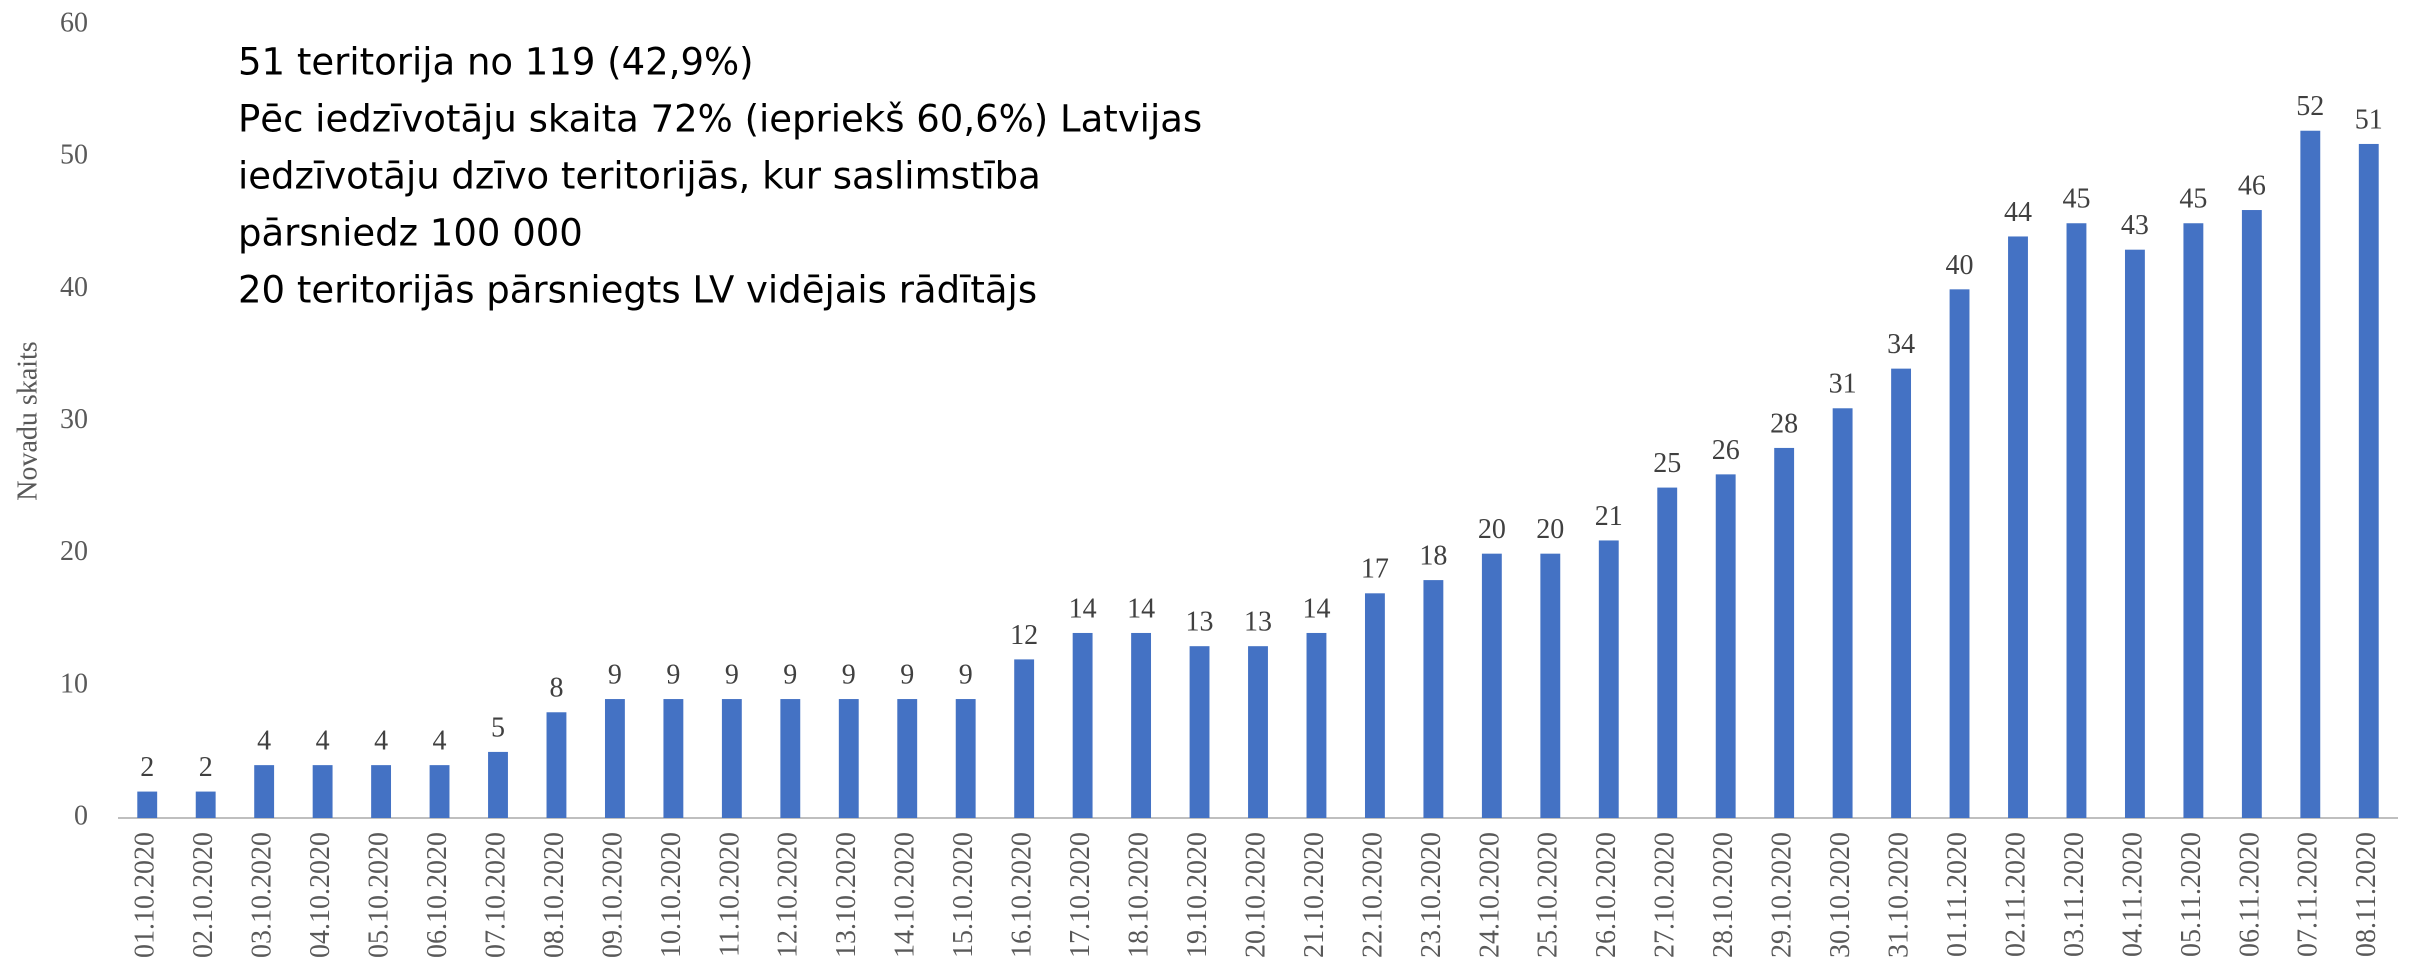 Image resolution: width=2410 pixels, height=980 pixels. What do you see at coordinates (963, 895) in the screenshot?
I see `x-tick-label: 15.10.2020` at bounding box center [963, 895].